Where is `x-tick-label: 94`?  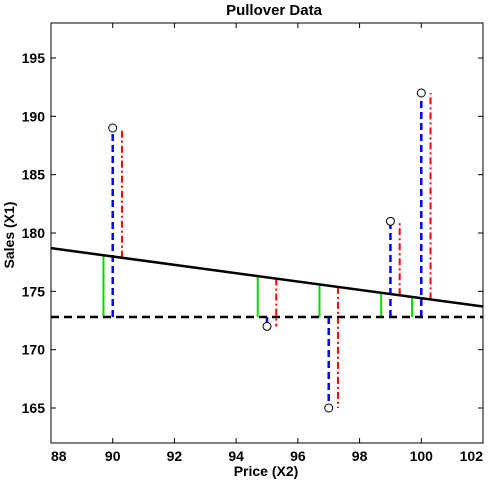
x-tick-label: 94 is located at coordinates (236, 456).